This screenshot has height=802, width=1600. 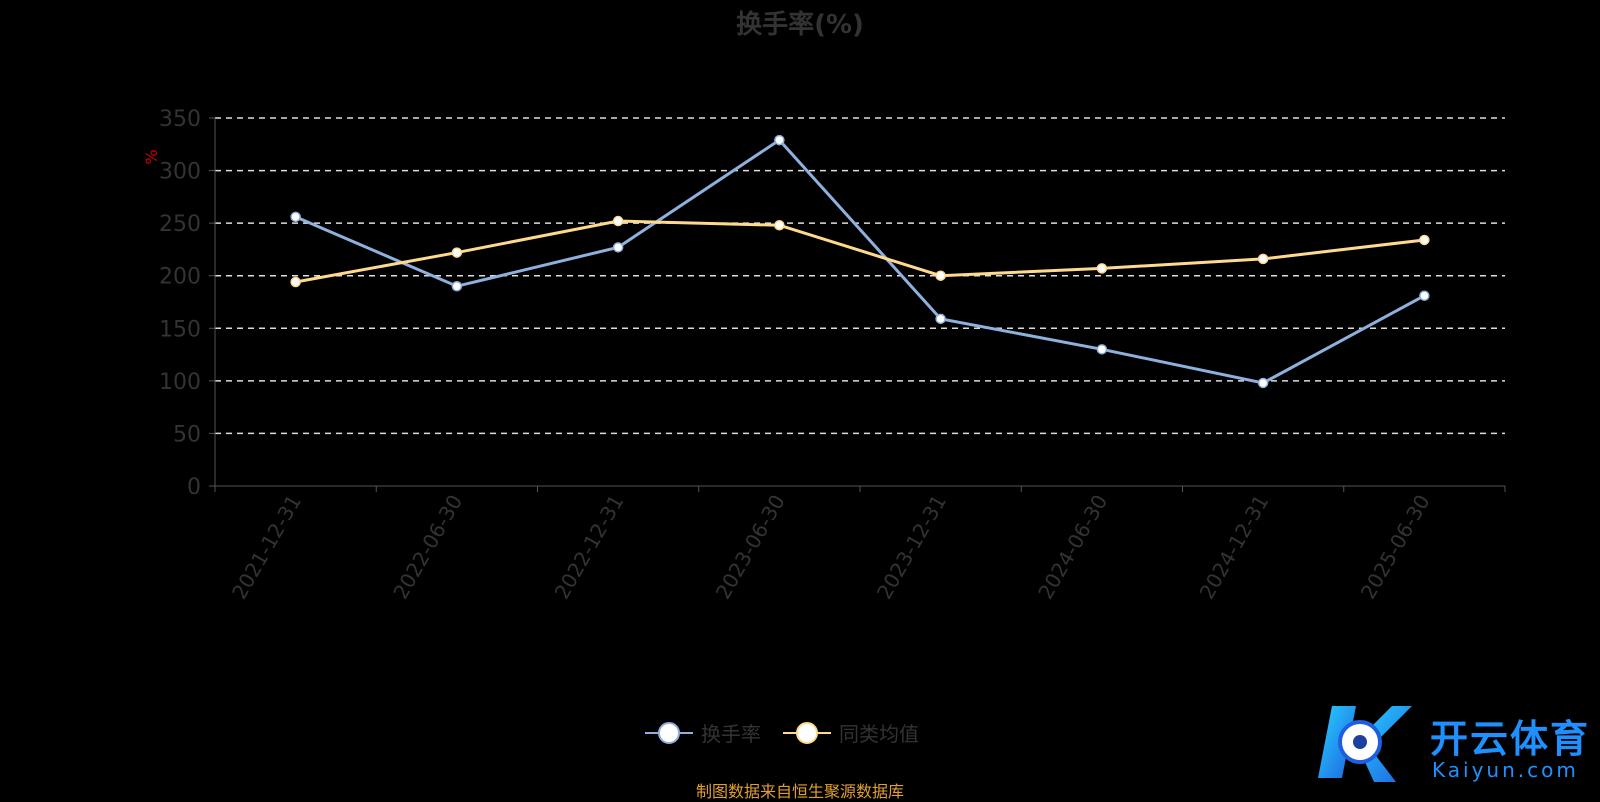 I want to click on x-tick-label: 2023-06-30, so click(x=750, y=547).